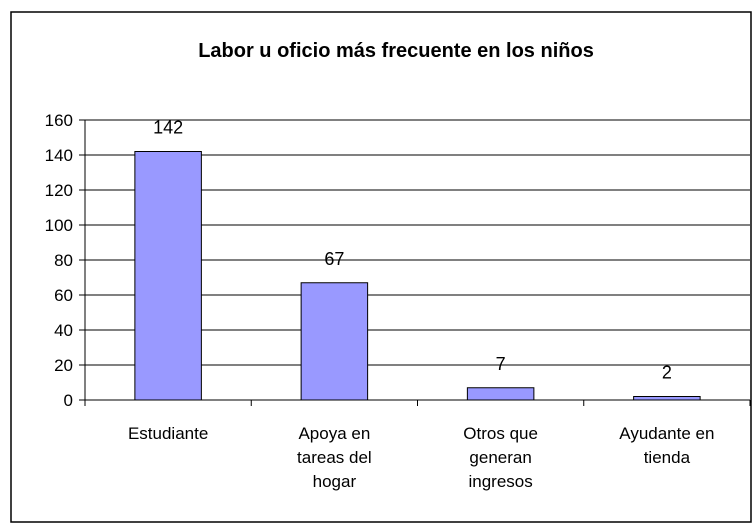 This screenshot has height=524, width=754. I want to click on y-tick-label: 0, so click(68, 400).